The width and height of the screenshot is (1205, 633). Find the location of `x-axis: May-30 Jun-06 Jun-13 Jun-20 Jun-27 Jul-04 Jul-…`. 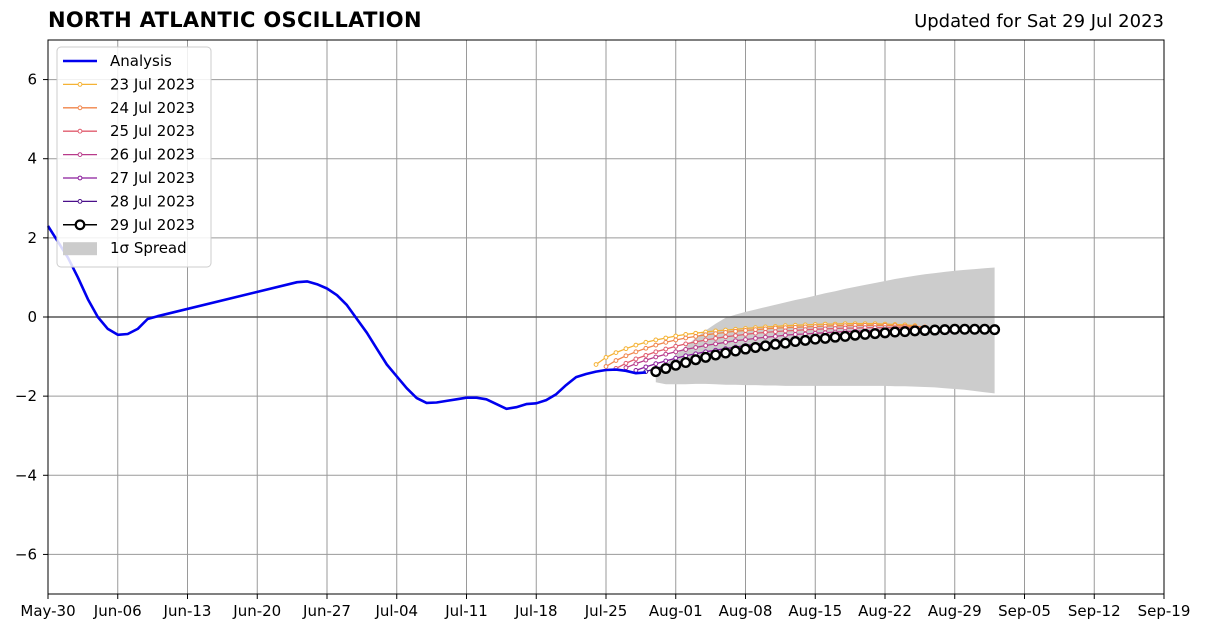

x-axis: May-30 Jun-06 Jun-13 Jun-20 Jun-27 Jul-04 Jul-… is located at coordinates (605, 607).